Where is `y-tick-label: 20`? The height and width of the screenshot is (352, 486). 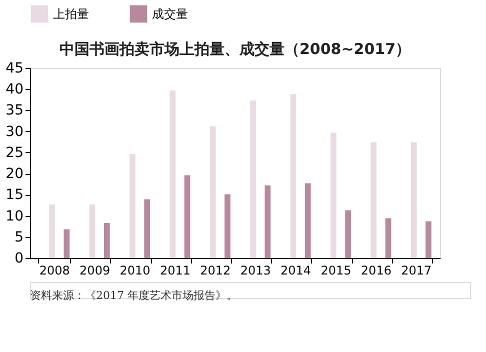
y-tick-label: 20 is located at coordinates (15, 174).